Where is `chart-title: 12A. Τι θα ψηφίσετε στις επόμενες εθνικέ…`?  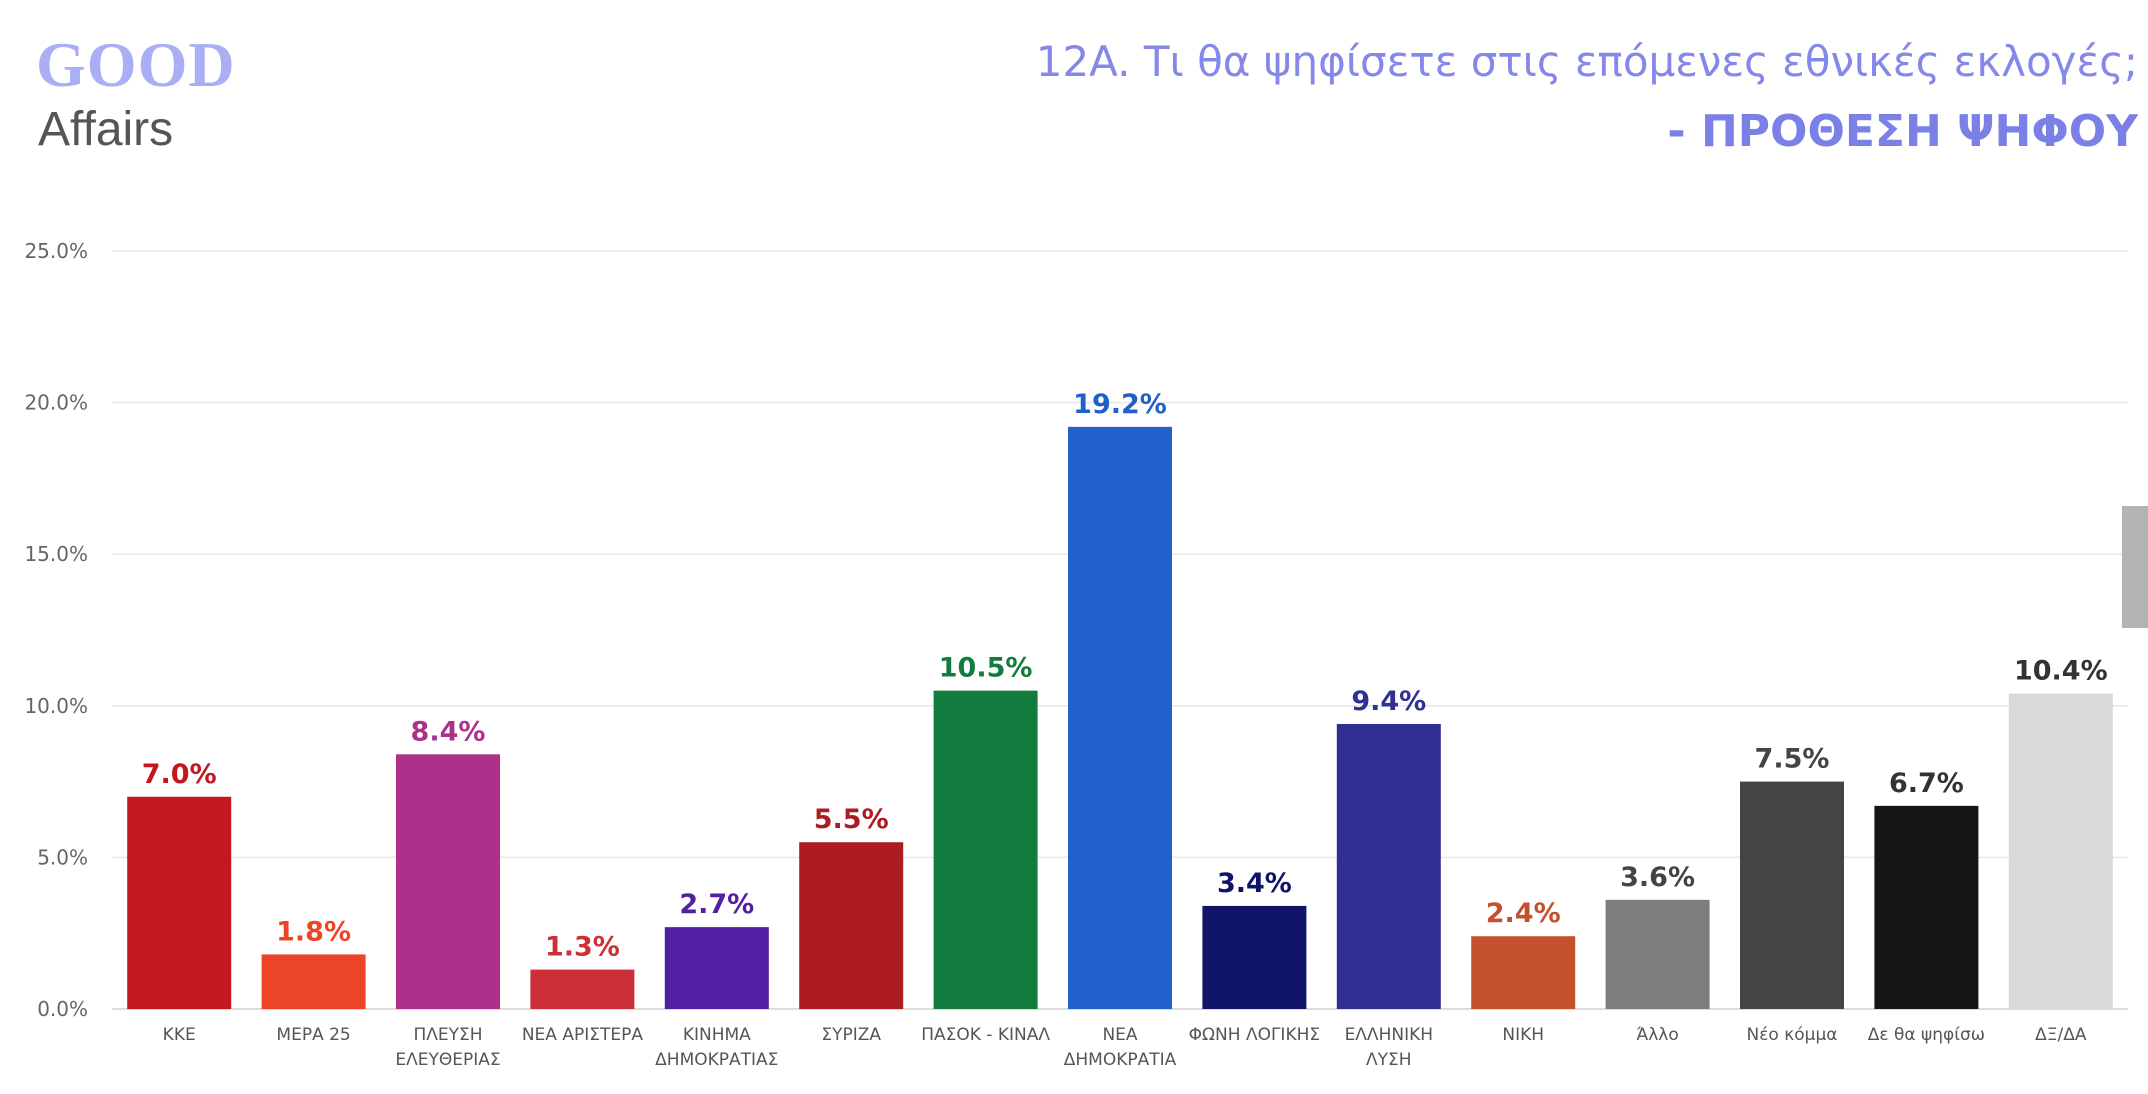 chart-title: 12A. Τι θα ψηφίσετε στις επόμενες εθνικέ… is located at coordinates (1586, 61).